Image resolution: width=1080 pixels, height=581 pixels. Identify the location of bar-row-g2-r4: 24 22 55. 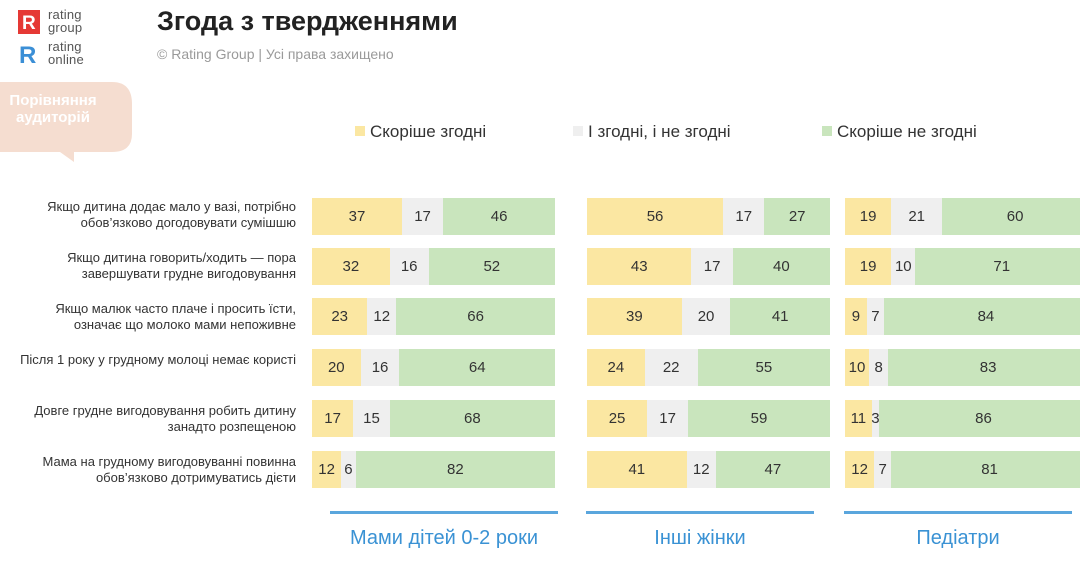
(708, 367).